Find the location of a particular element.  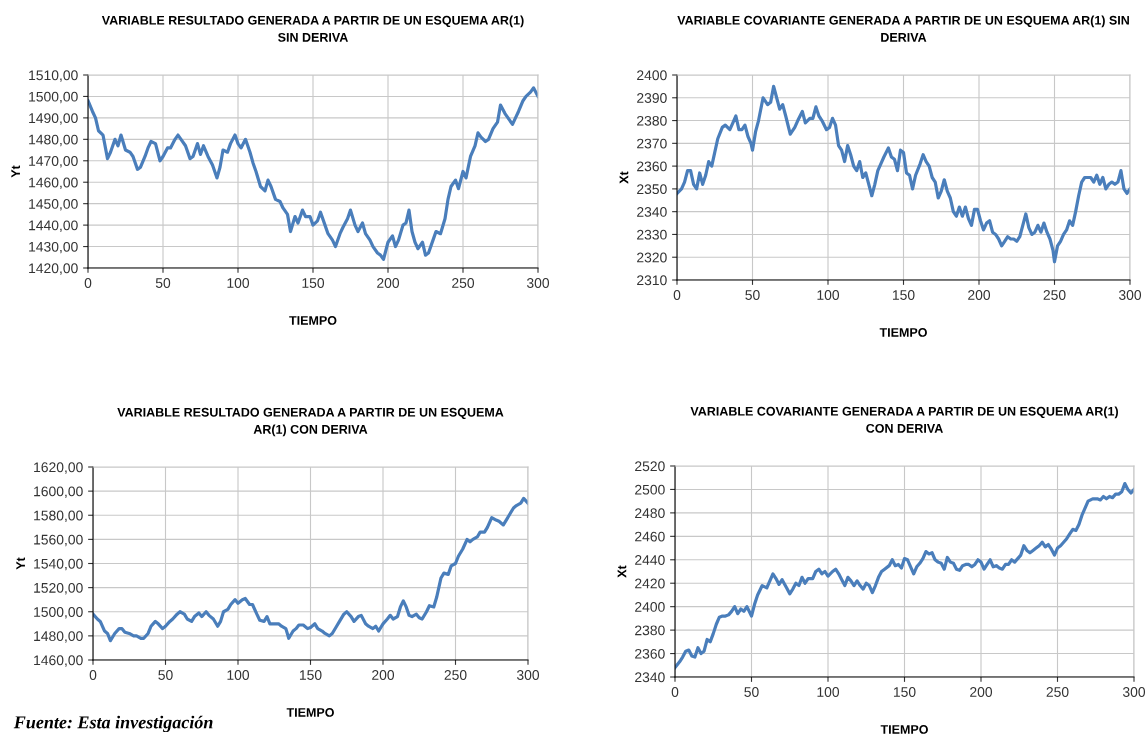

y-tick-label: 1580,00 is located at coordinates (58, 516).